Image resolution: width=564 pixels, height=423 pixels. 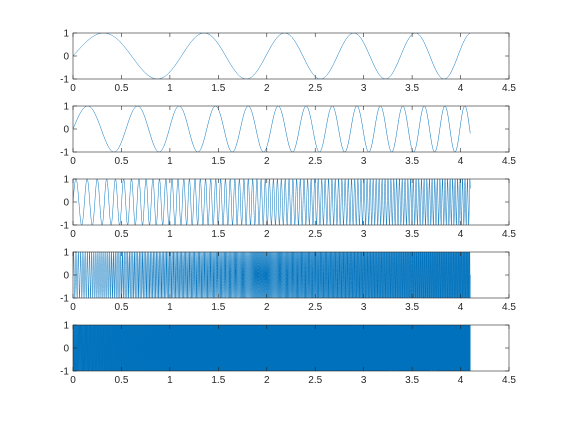 I want to click on chart-panel-3: 0 0.5 1 1.5 2 2.5 3 3.5 4 4.510-1, so click(x=288, y=208).